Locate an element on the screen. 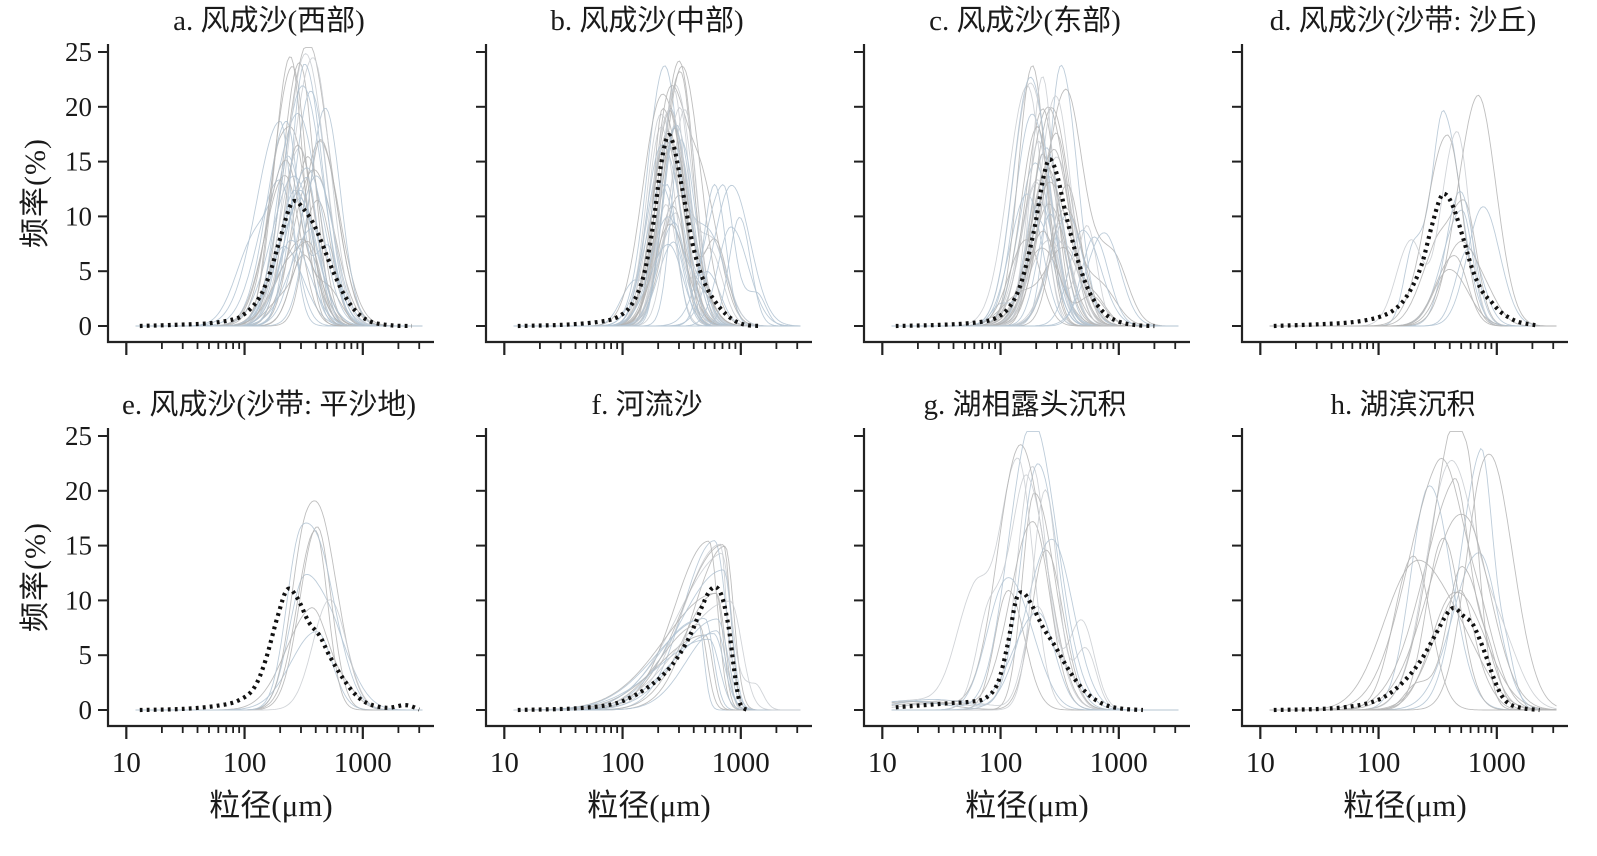 The height and width of the screenshot is (856, 1597). panel-b: b. 风成沙(中部) is located at coordinates (631, 182).